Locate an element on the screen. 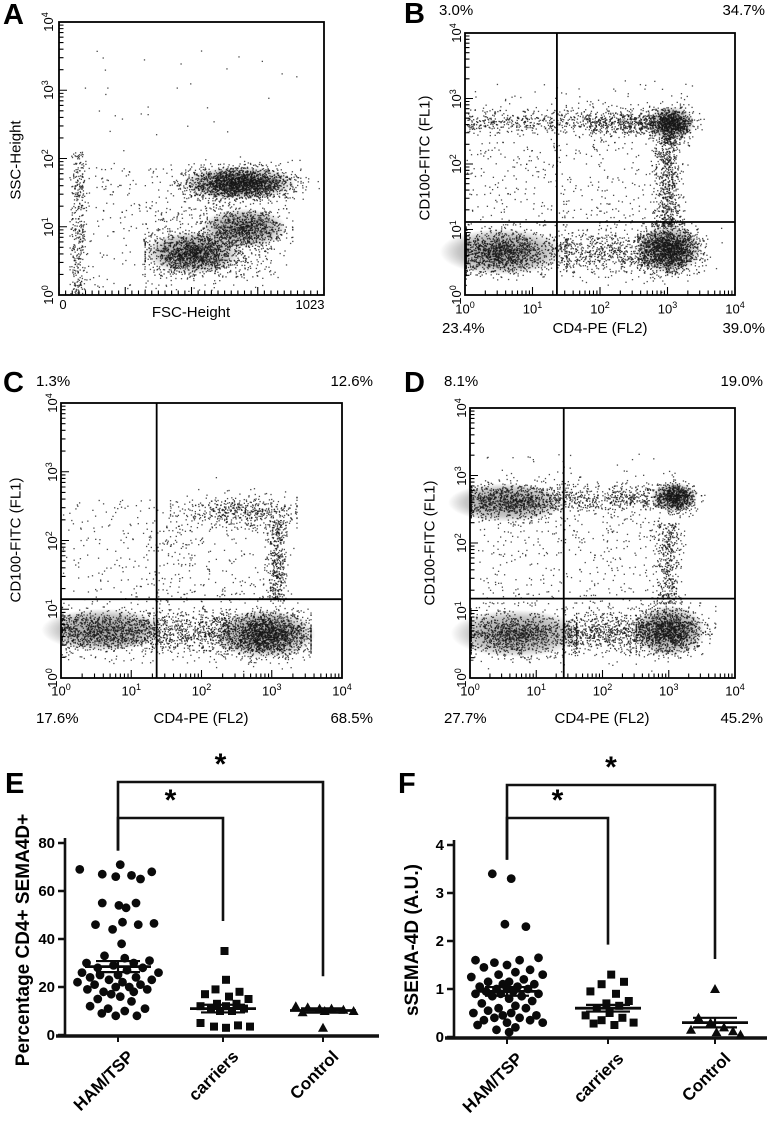 This screenshot has width=771, height=1126. quadrant-percent-bottom-right-d: 45.2% is located at coordinates (741, 718).